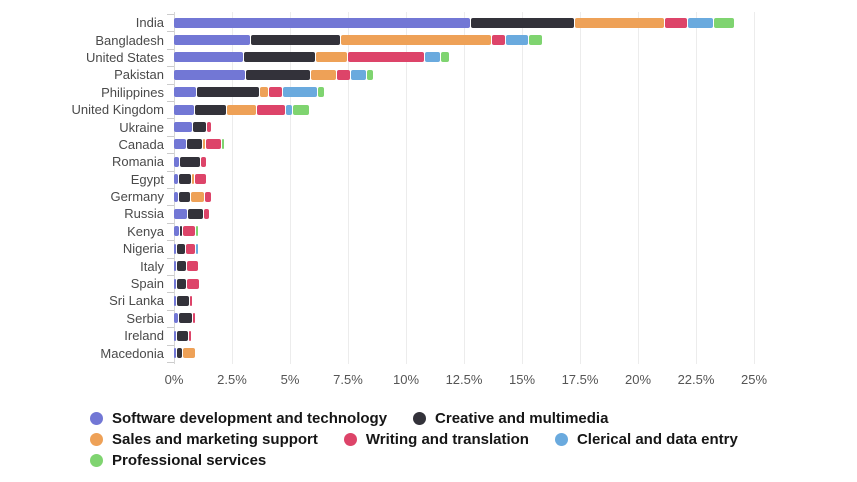  What do you see at coordinates (522, 418) in the screenshot?
I see `legend-label: Creative and multimedia` at bounding box center [522, 418].